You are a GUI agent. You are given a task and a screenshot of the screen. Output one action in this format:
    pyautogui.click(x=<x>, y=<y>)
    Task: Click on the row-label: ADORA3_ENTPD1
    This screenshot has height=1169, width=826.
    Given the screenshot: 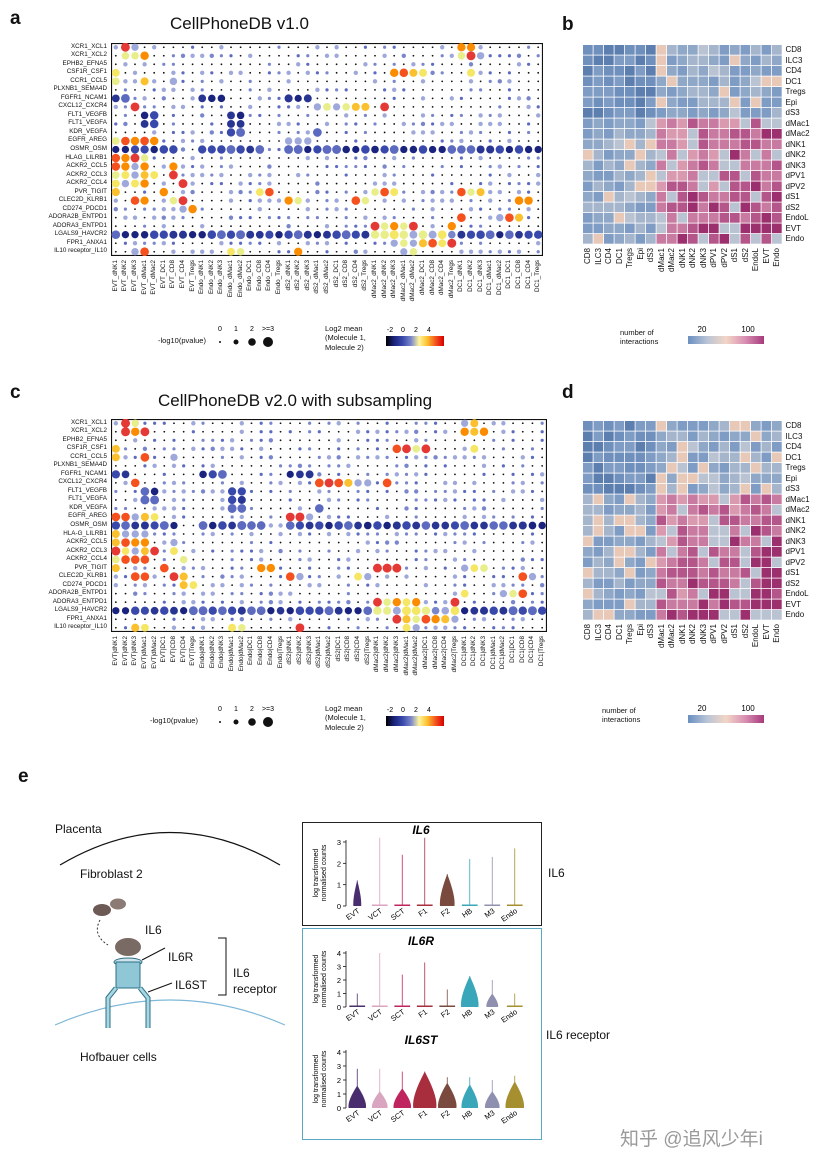 What is the action you would take?
    pyautogui.click(x=79, y=225)
    